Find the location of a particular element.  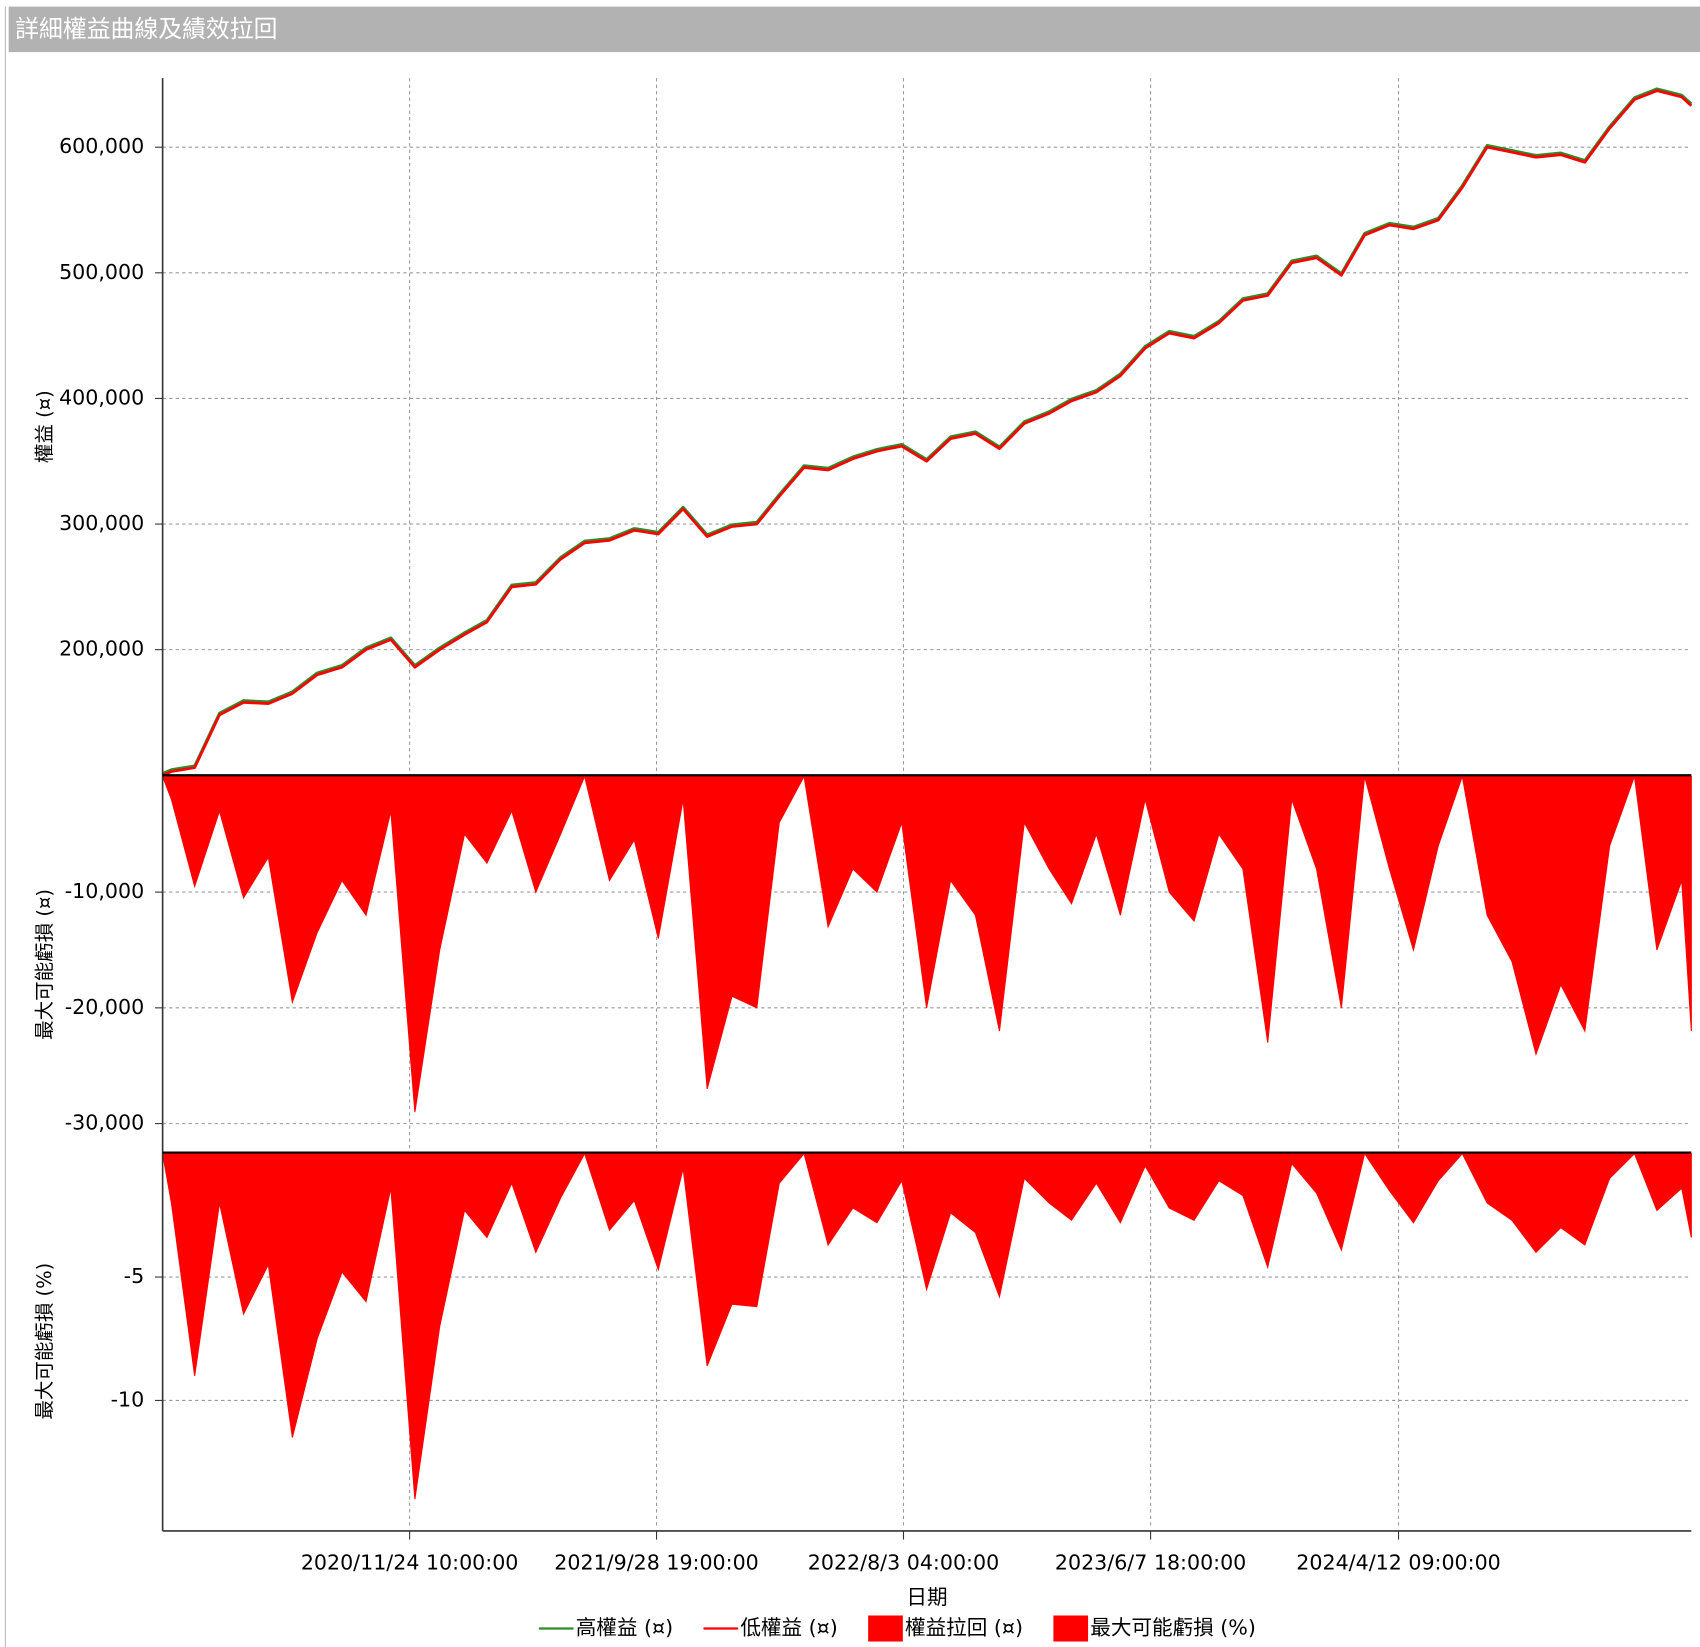

header-bar is located at coordinates (854, 29).